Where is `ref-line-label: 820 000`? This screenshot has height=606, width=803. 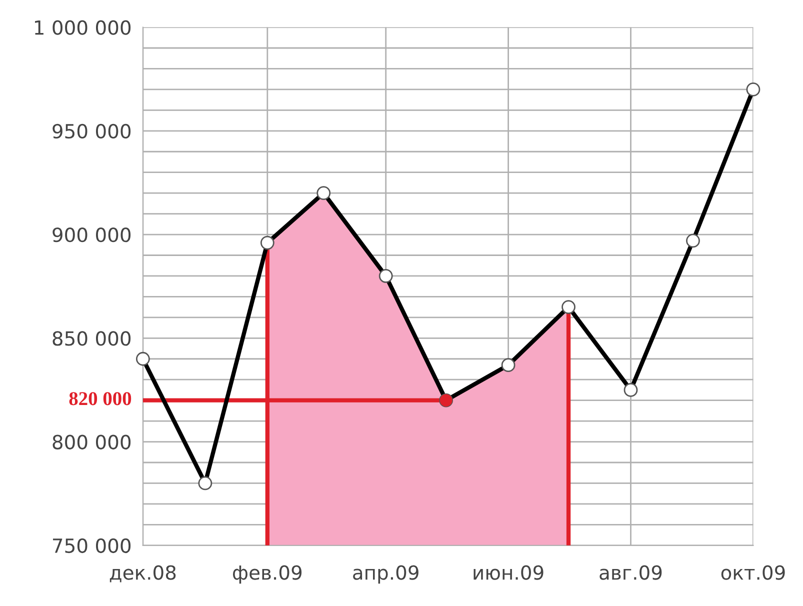 ref-line-label: 820 000 is located at coordinates (100, 399).